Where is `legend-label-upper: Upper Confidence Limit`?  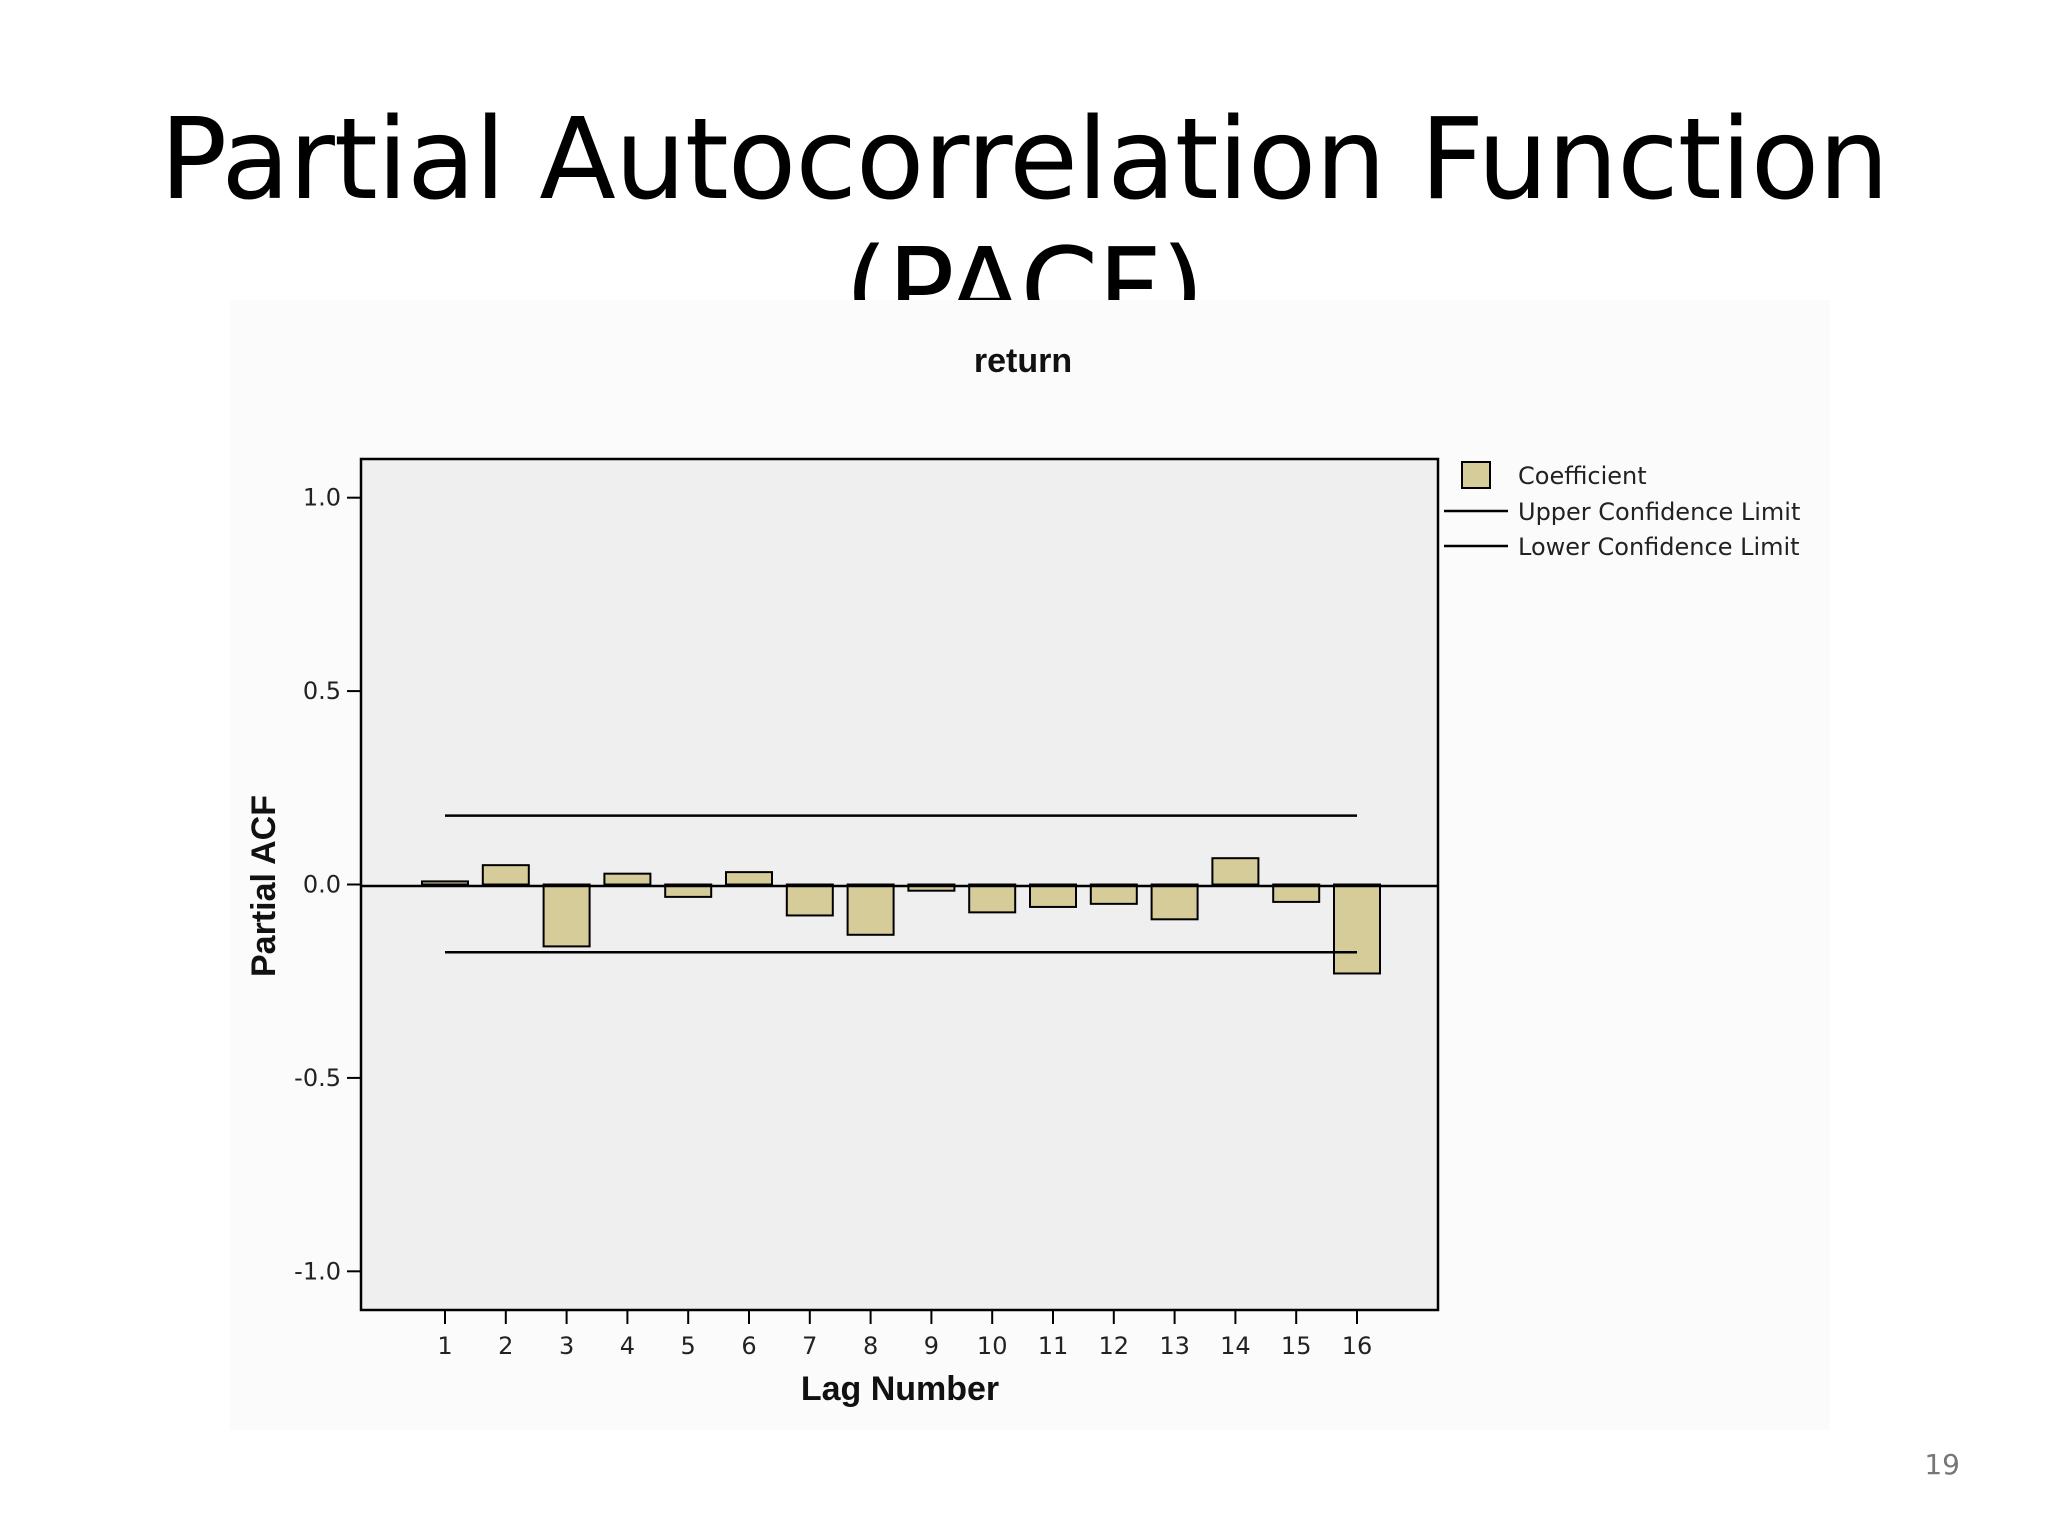
legend-label-upper: Upper Confidence Limit is located at coordinates (1659, 512).